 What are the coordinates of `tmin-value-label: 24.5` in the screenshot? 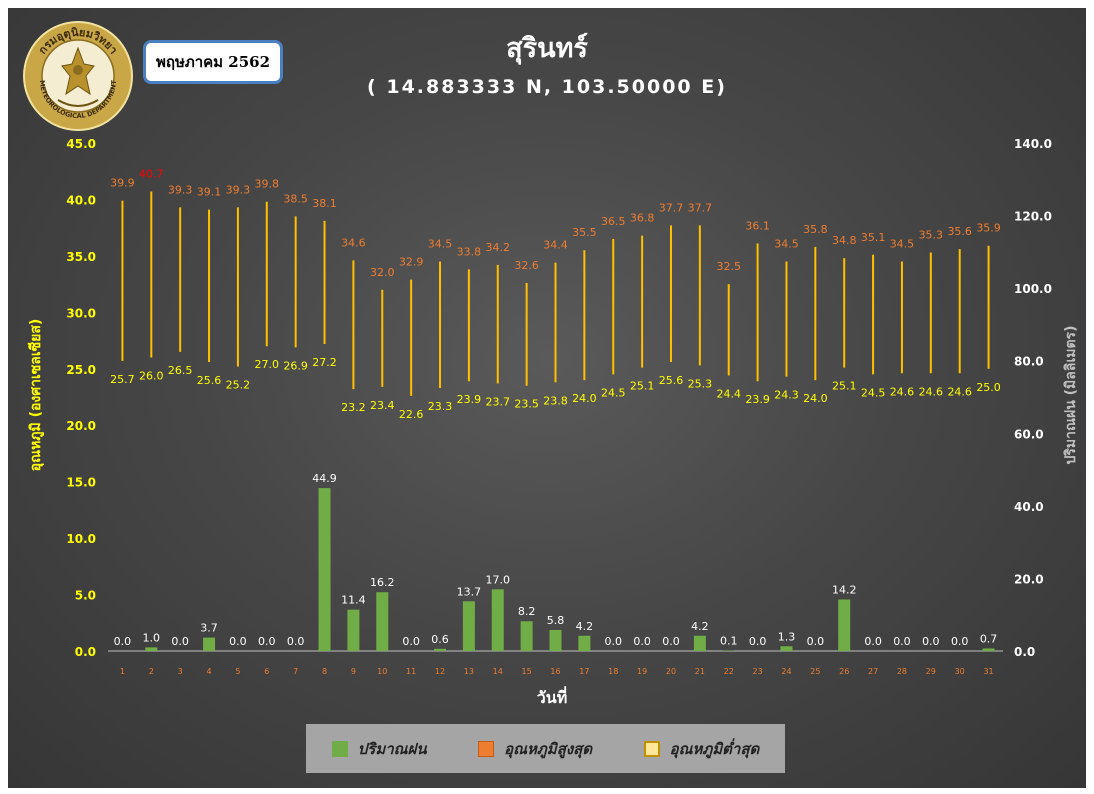 It's located at (873, 392).